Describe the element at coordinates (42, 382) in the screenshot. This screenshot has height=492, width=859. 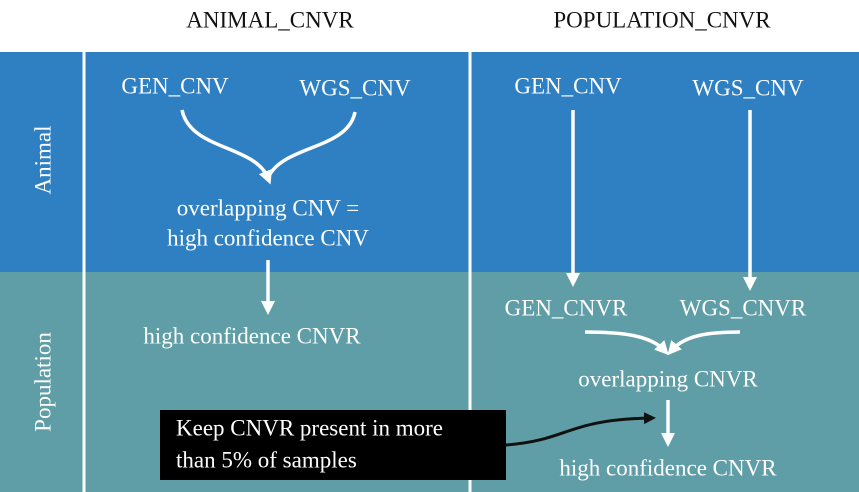
I see `row-label: Population` at that location.